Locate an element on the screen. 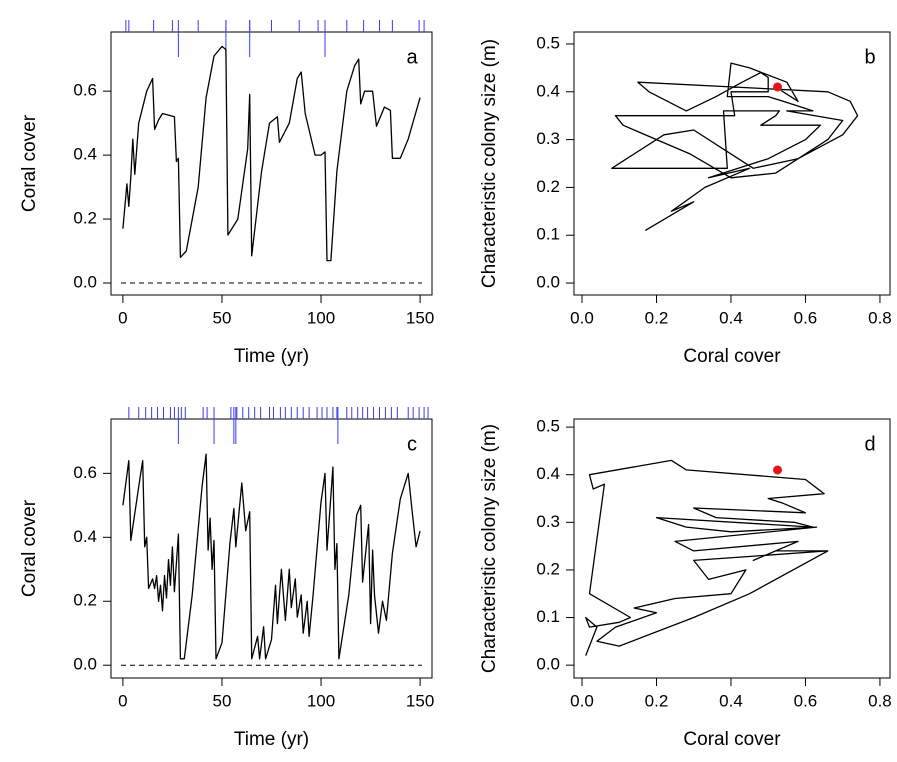 The height and width of the screenshot is (762, 897). panel-label: b is located at coordinates (869, 57).